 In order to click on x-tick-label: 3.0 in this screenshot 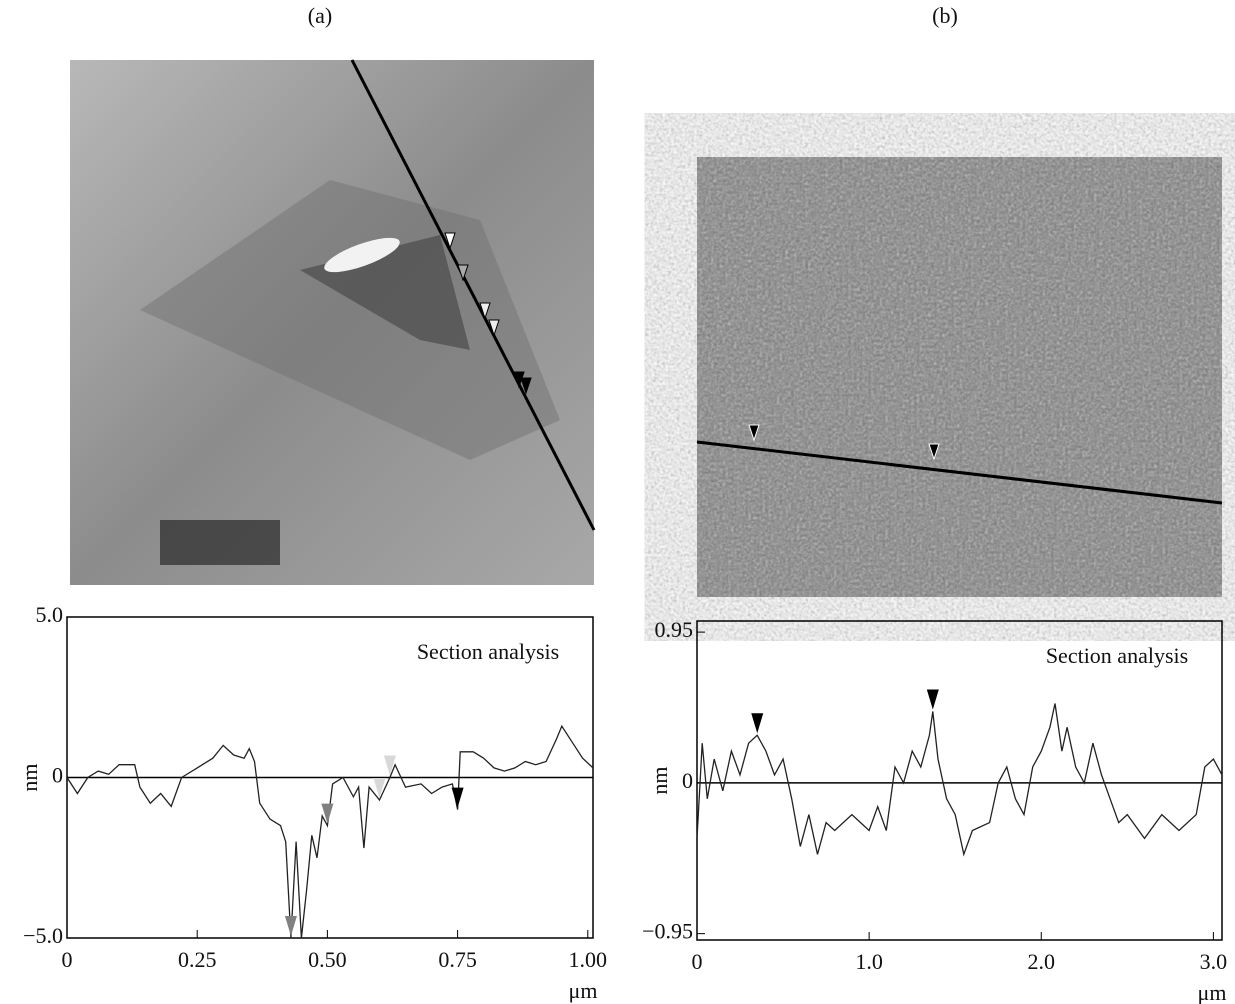, I will do `click(1214, 961)`.